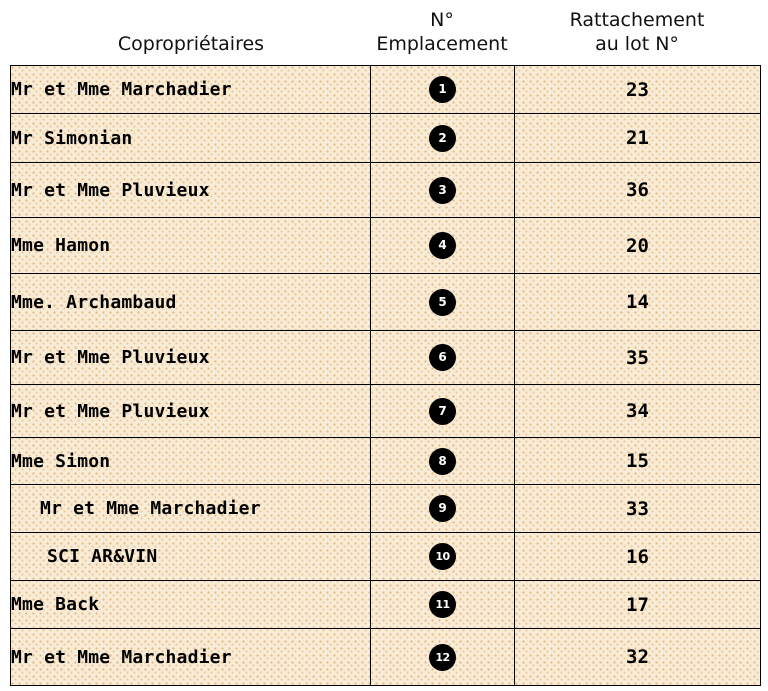  I want to click on owner-cell: Mme Simon, so click(190, 461).